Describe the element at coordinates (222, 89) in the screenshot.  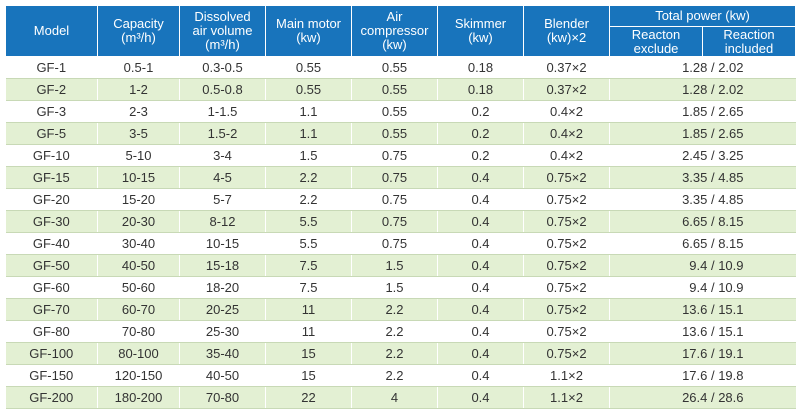
I see `cell-dissolved: 0.5-0.8` at that location.